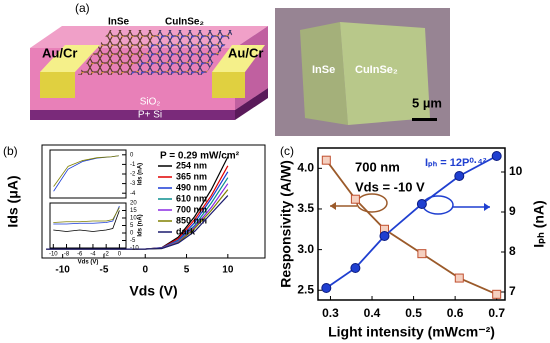  Describe the element at coordinates (149, 73) in the screenshot. I see `device-schematic` at that location.